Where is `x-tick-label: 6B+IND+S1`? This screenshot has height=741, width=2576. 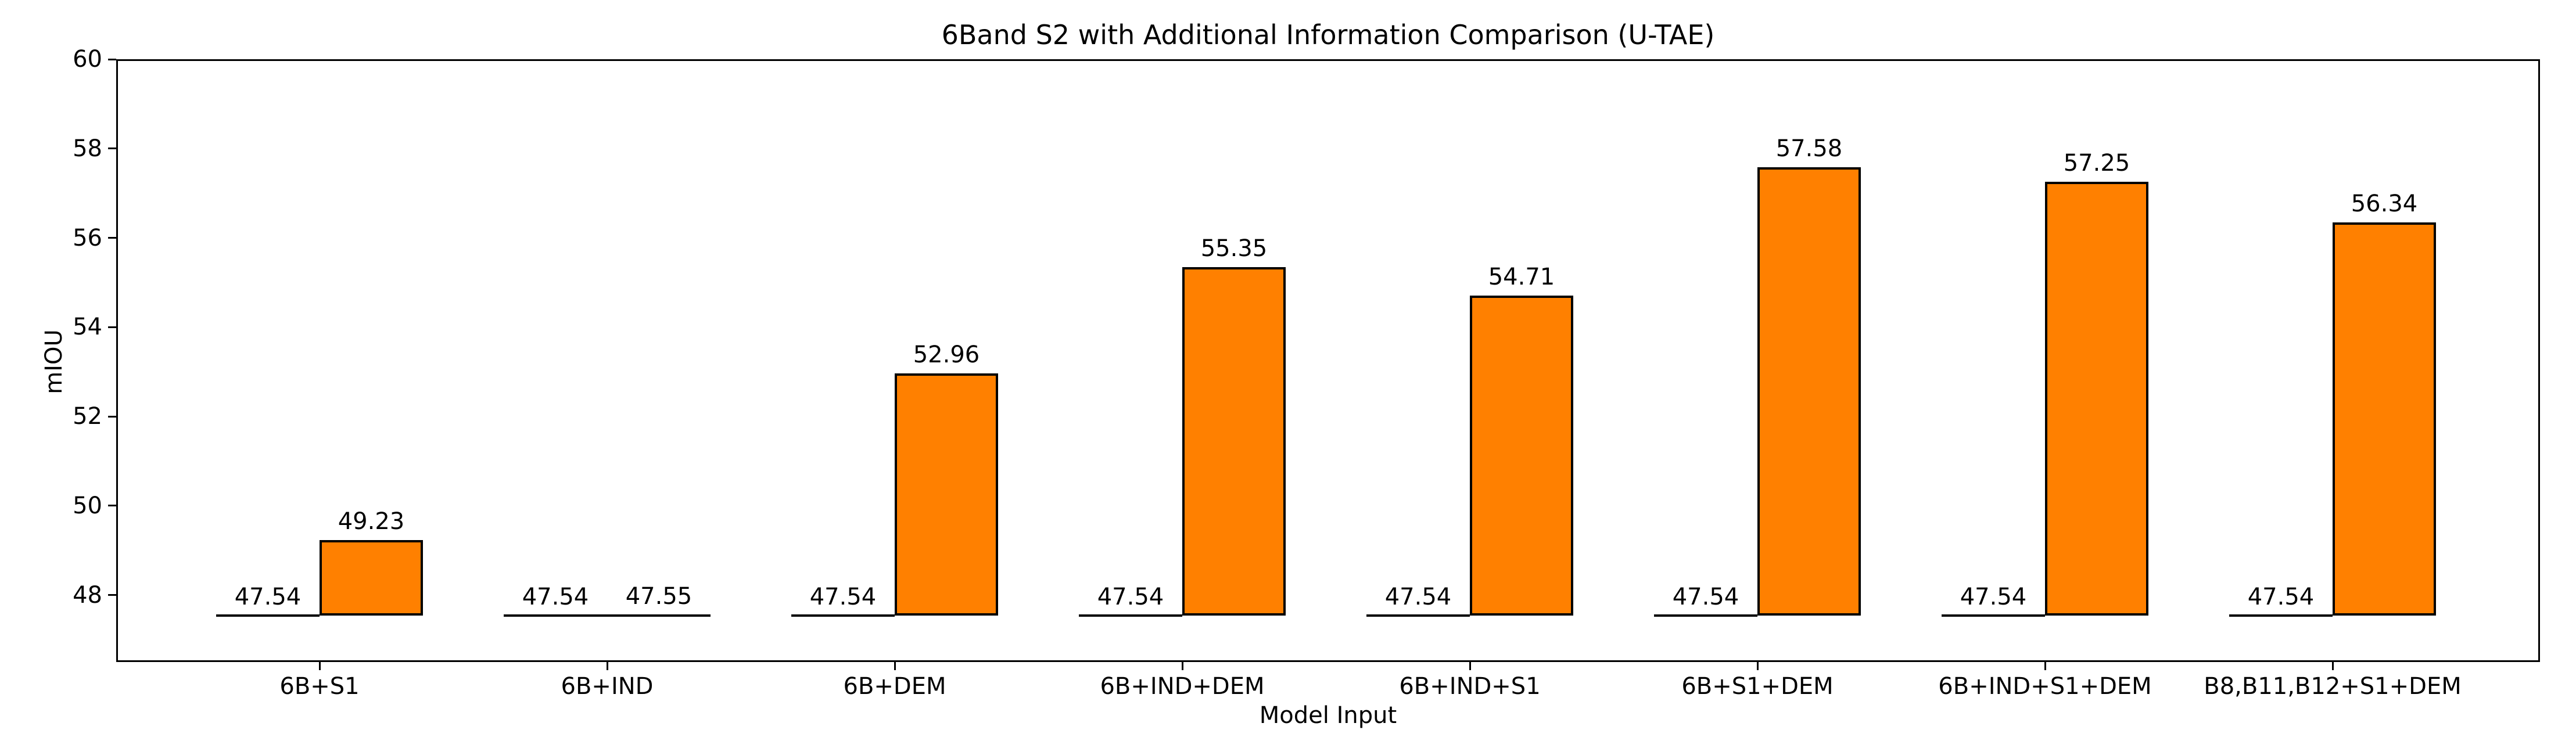
x-tick-label: 6B+IND+S1 is located at coordinates (1470, 686).